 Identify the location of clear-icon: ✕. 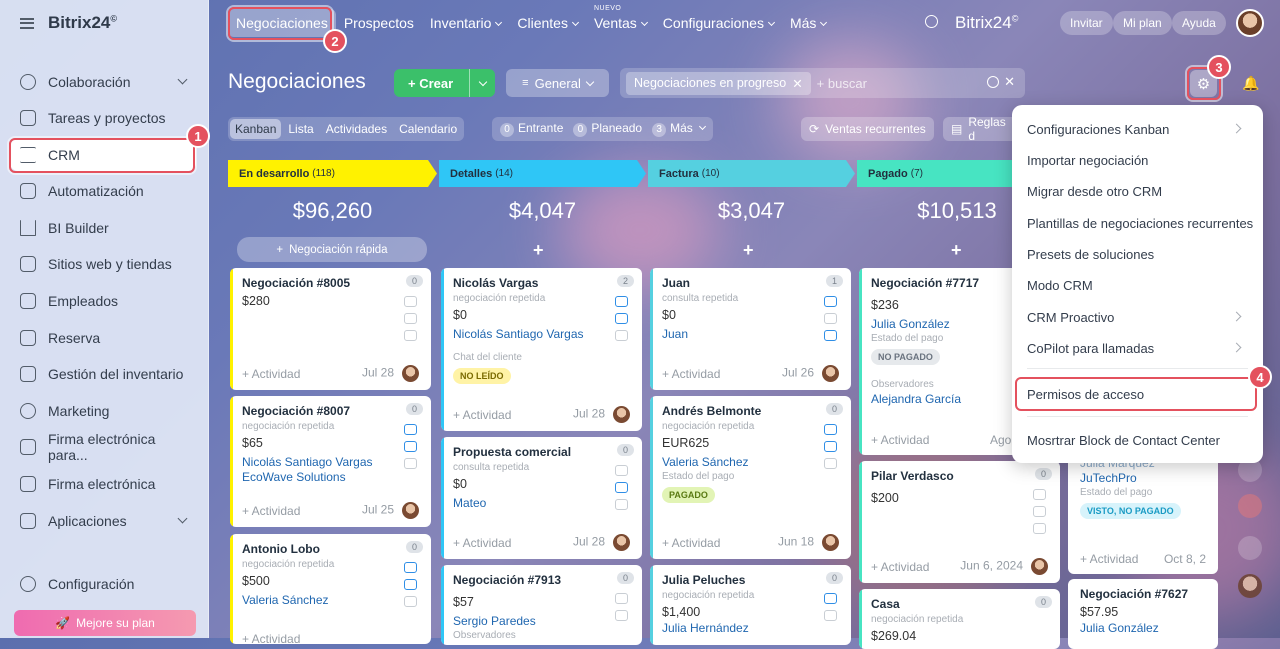
(1009, 81).